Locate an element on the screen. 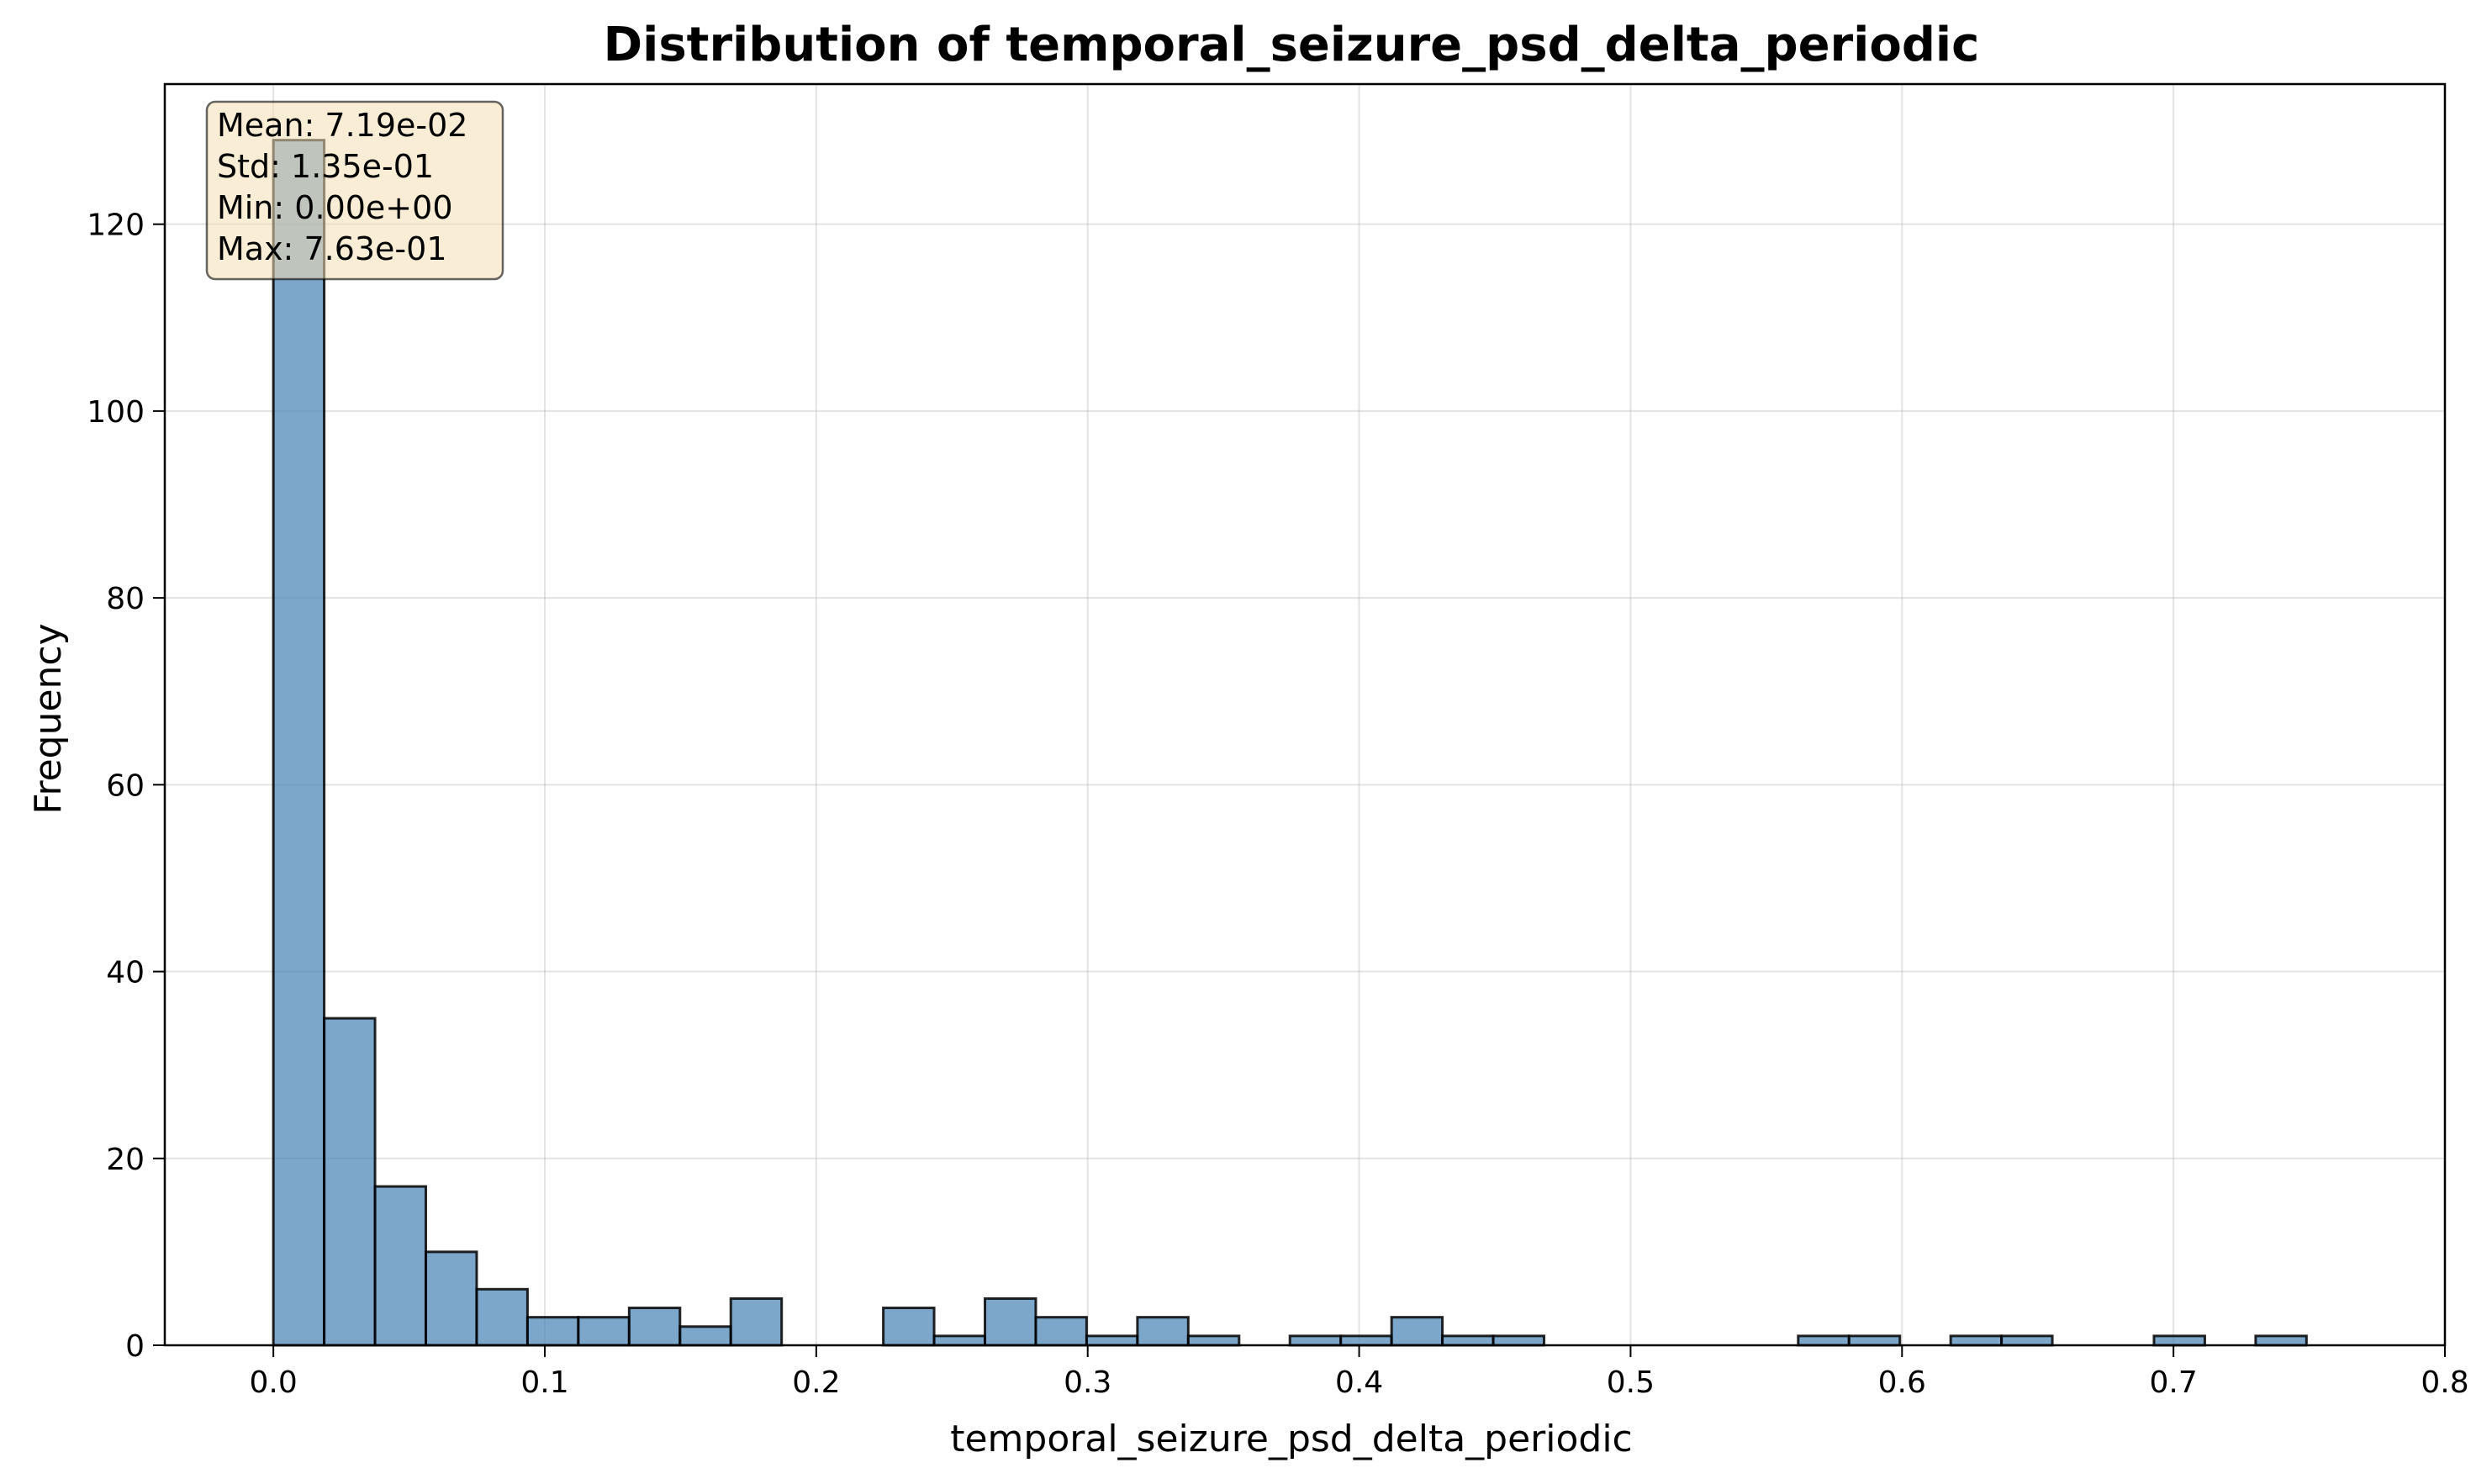 Image resolution: width=2492 pixels, height=1484 pixels. y-tick-label: 40 is located at coordinates (125, 973).